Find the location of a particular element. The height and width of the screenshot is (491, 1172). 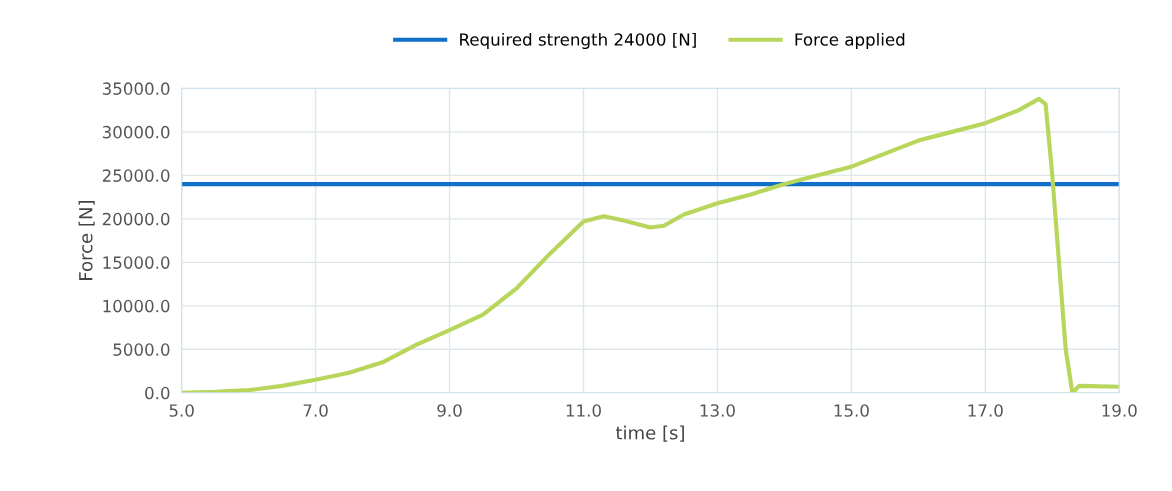

y-tick-label: 25000.0 is located at coordinates (136, 175).